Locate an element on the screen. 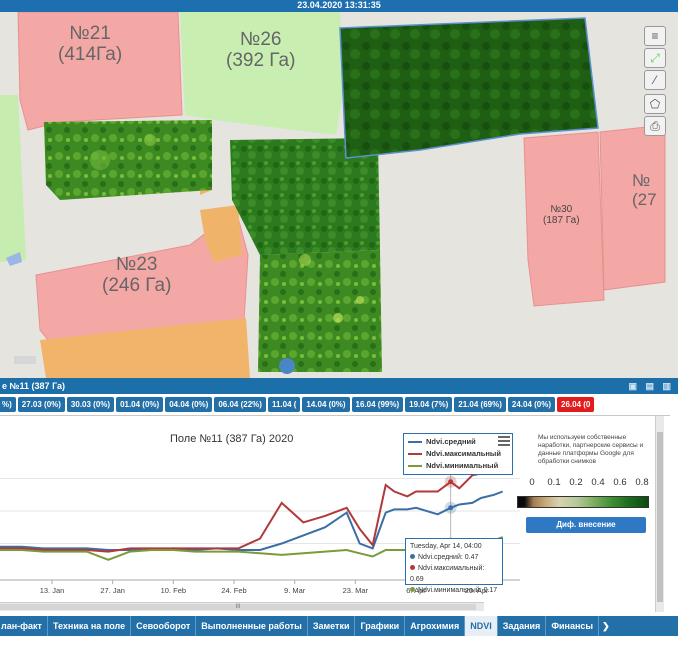 This screenshot has height=648, width=678. dif-application-button: Диф. внесение is located at coordinates (586, 525).